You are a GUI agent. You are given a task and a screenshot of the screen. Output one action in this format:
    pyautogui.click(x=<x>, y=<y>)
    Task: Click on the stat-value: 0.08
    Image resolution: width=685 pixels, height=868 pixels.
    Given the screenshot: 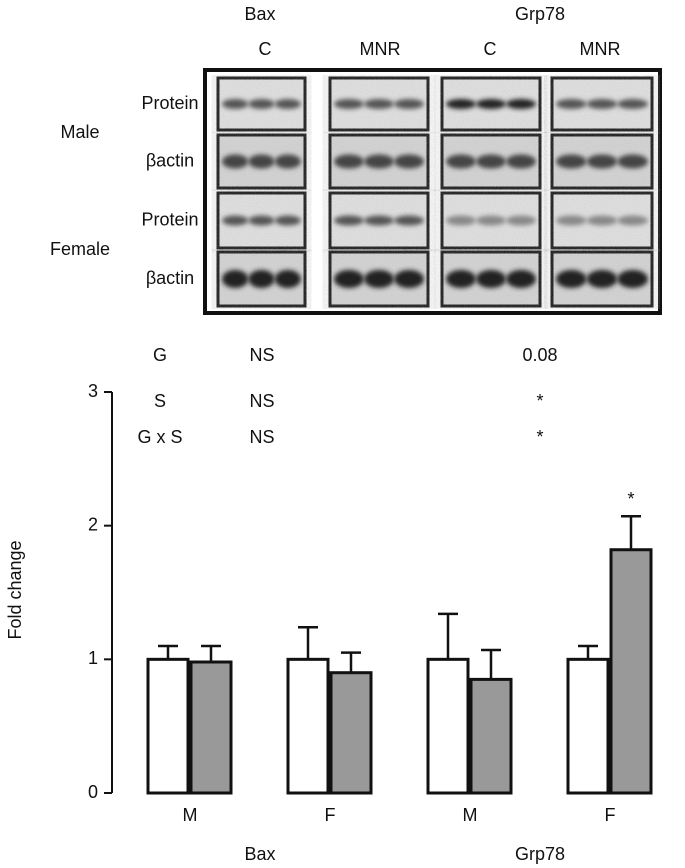 What is the action you would take?
    pyautogui.click(x=539, y=355)
    